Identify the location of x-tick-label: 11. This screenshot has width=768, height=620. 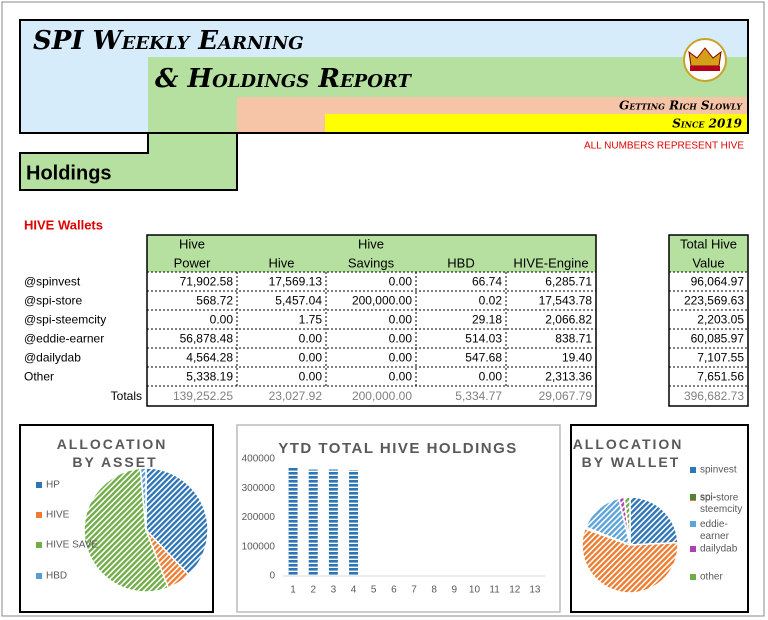
(494, 590).